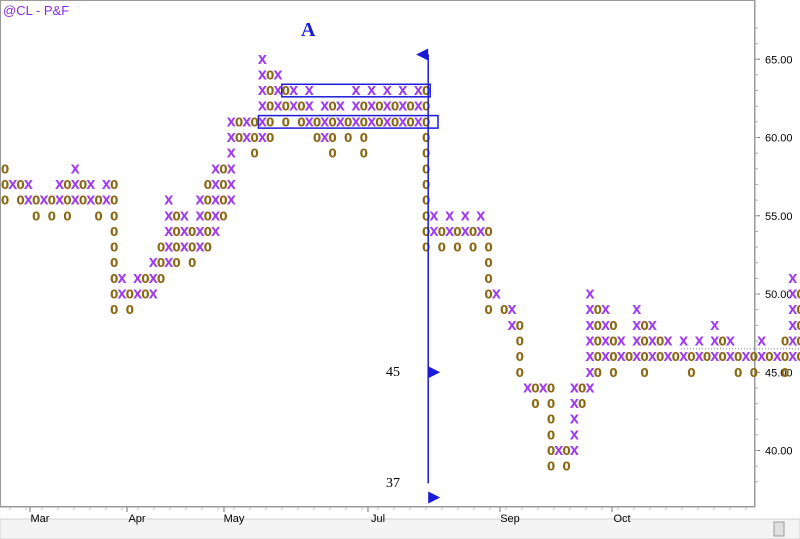 Image resolution: width=800 pixels, height=539 pixels. Describe the element at coordinates (779, 529) in the screenshot. I see `scrollbar-thumb` at that location.